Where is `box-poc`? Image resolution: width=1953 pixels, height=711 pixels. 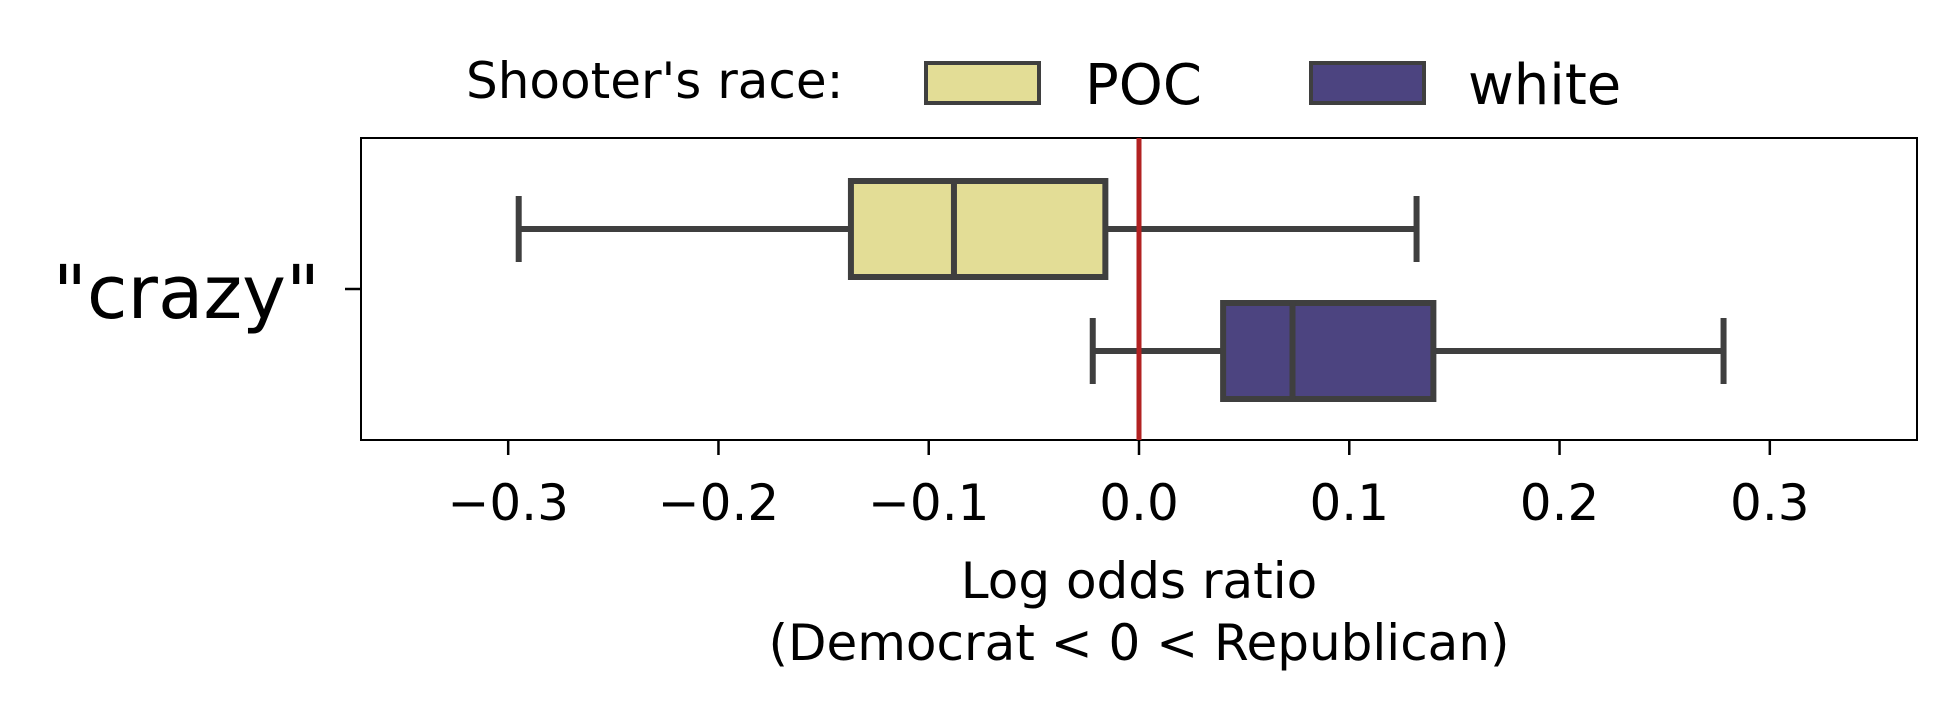 box-poc is located at coordinates (967, 229).